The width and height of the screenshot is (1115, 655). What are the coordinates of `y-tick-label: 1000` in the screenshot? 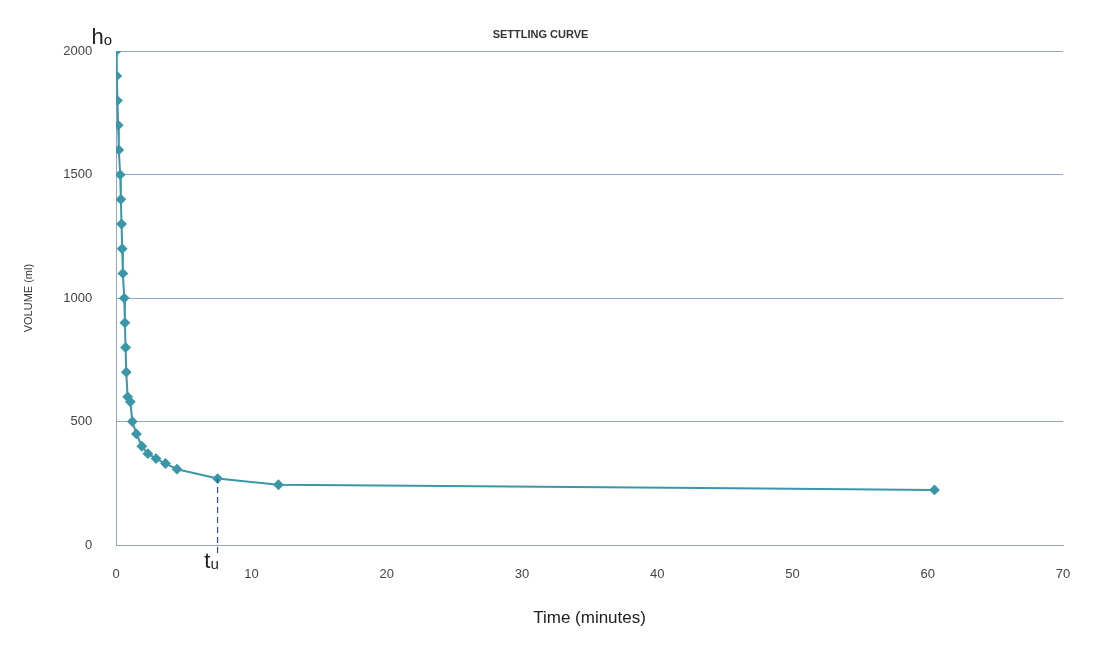 It's located at (78, 297).